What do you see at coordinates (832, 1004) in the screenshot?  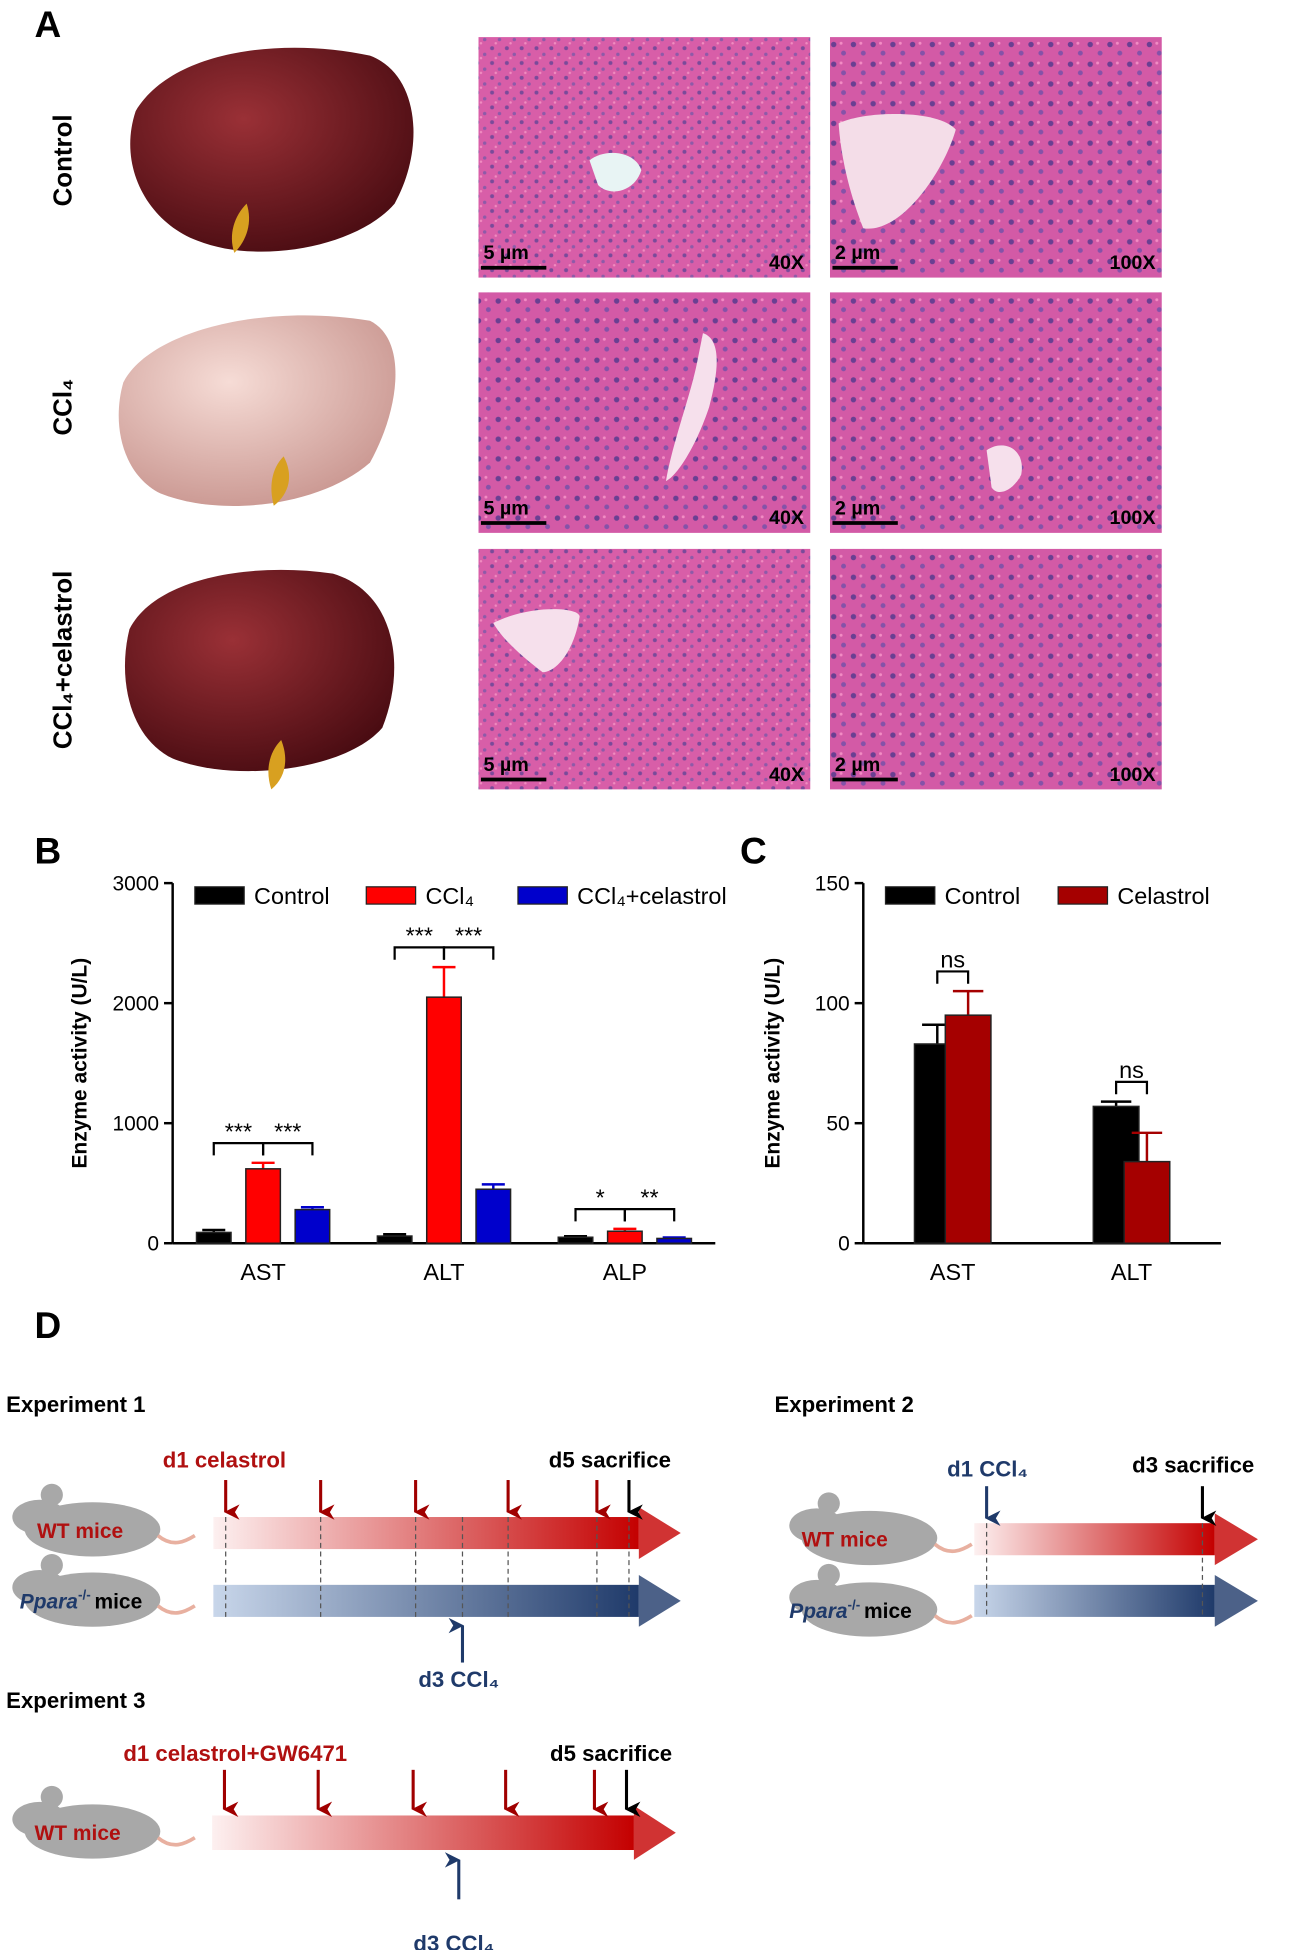 I see `y-tick-label: 100` at bounding box center [832, 1004].